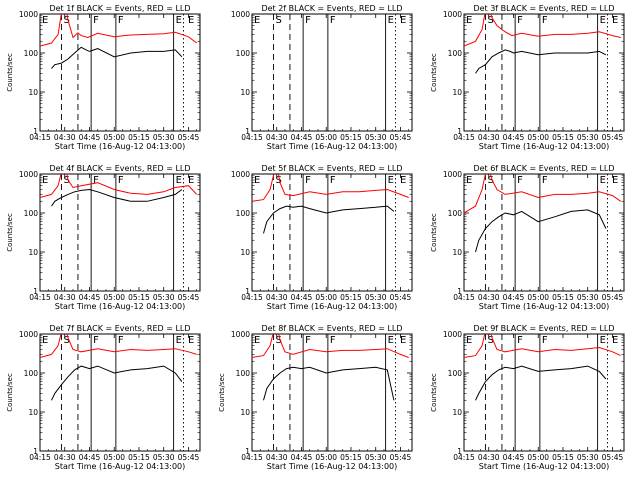 The width and height of the screenshot is (640, 480). What do you see at coordinates (543, 328) in the screenshot?
I see `panel-title: Det 9f BLACK = Events, RED = LLD` at bounding box center [543, 328].